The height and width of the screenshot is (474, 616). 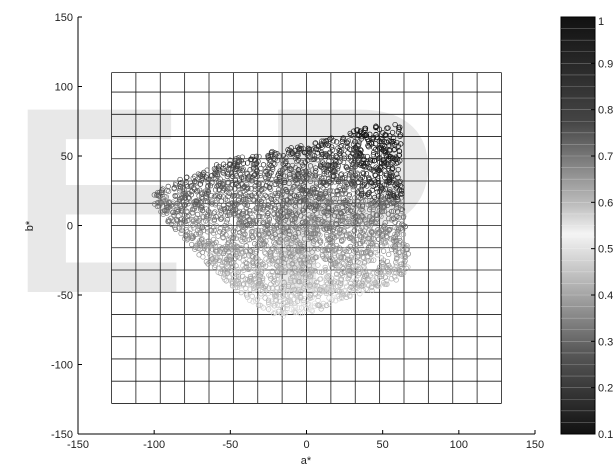 I want to click on y-tick-label: 0, so click(x=70, y=227).